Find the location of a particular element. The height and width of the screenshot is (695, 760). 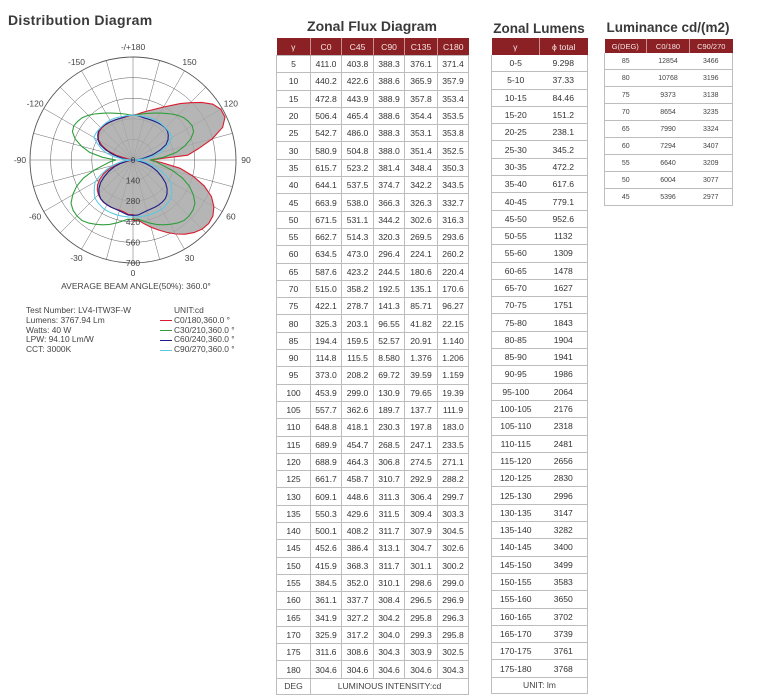

table-row: 170 325.9 317.2 304.0 299.3 295.8 is located at coordinates (372, 635).